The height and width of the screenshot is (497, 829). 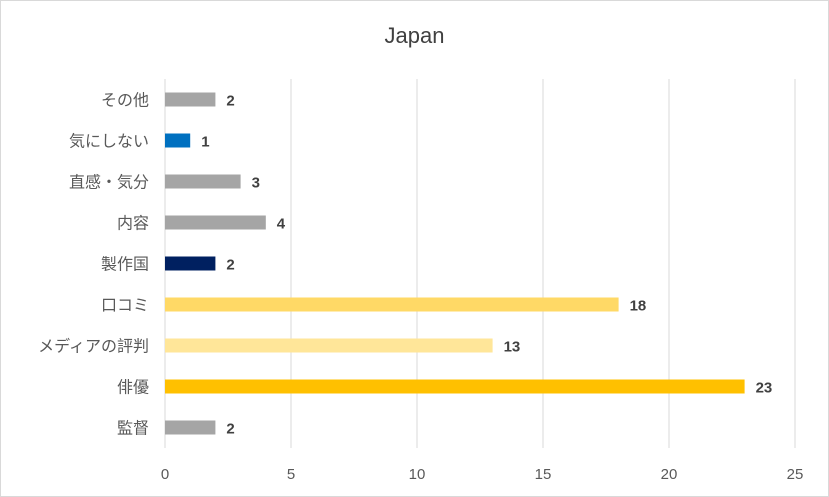 What do you see at coordinates (109, 141) in the screenshot?
I see `category-label: 気にしない` at bounding box center [109, 141].